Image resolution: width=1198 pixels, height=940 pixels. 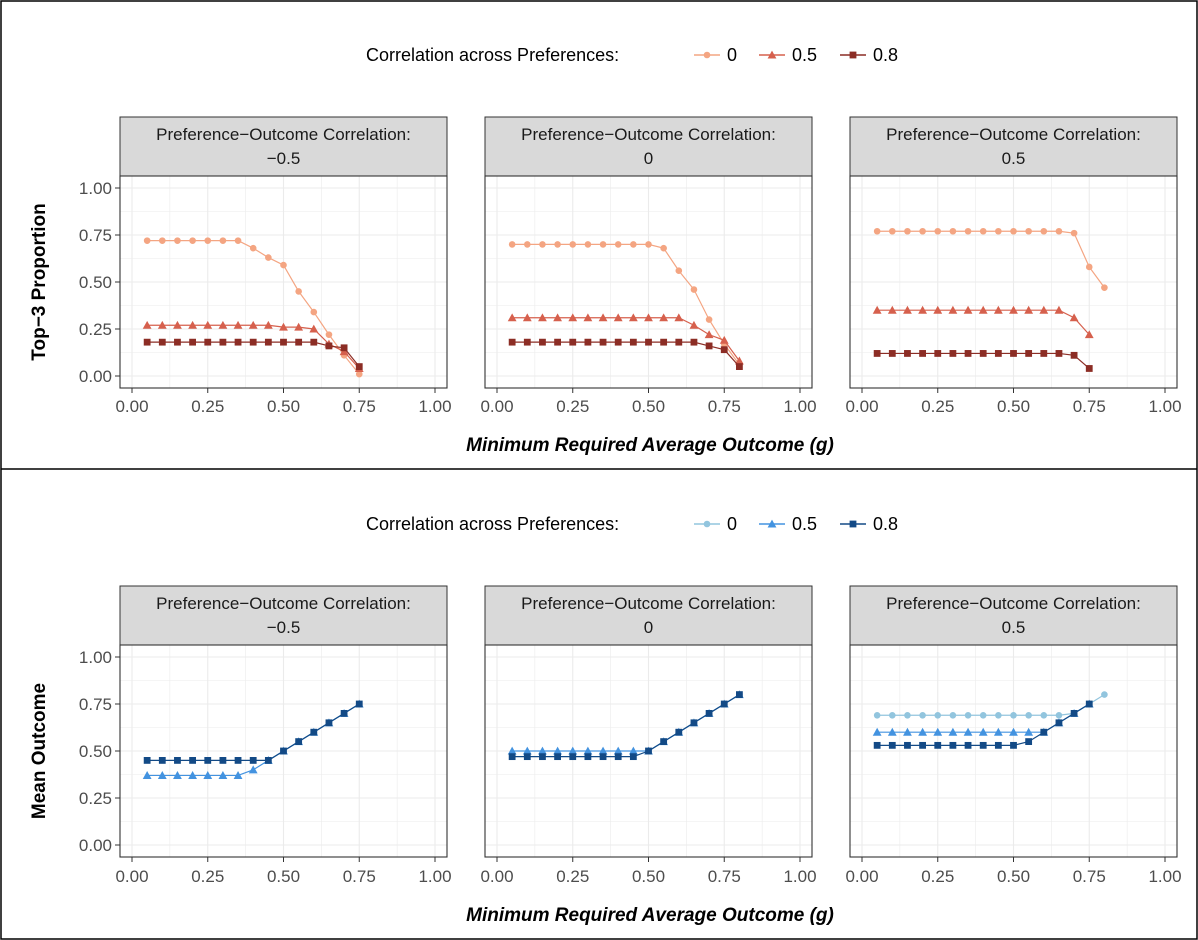 What do you see at coordinates (95, 798) in the screenshot?
I see `y-tick-label: 0.25` at bounding box center [95, 798].